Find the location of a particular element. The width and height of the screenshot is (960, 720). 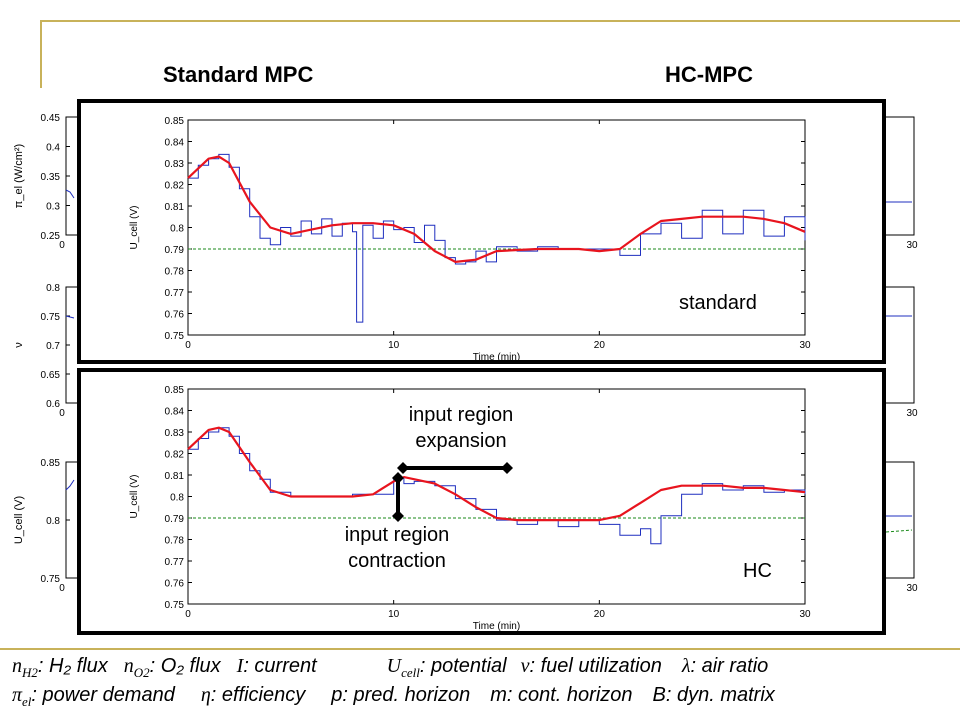

top-accent-line is located at coordinates (500, 21).